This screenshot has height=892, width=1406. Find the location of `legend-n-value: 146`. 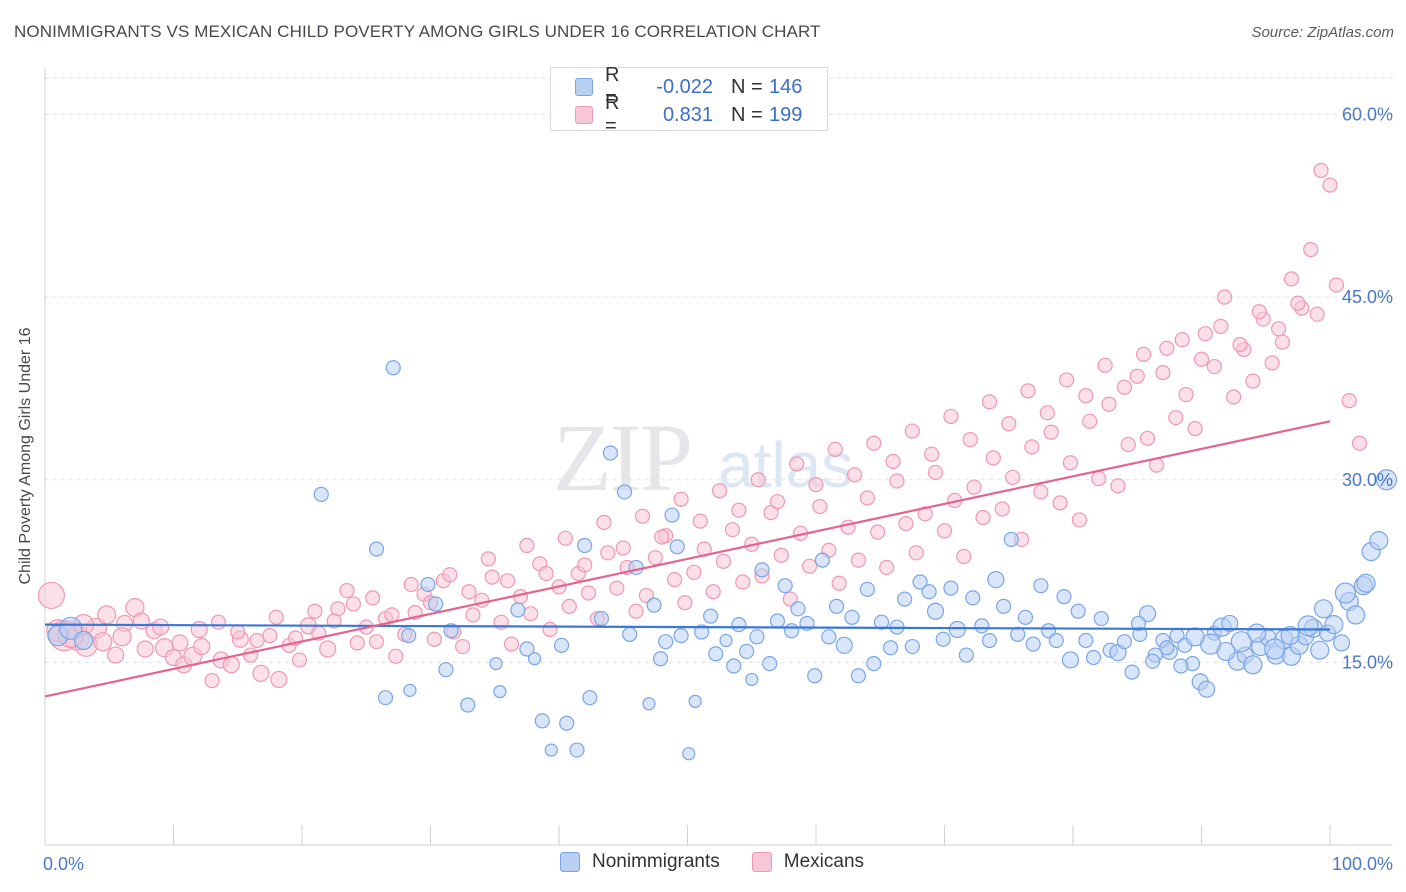

legend-n-value: 146 is located at coordinates (786, 86).